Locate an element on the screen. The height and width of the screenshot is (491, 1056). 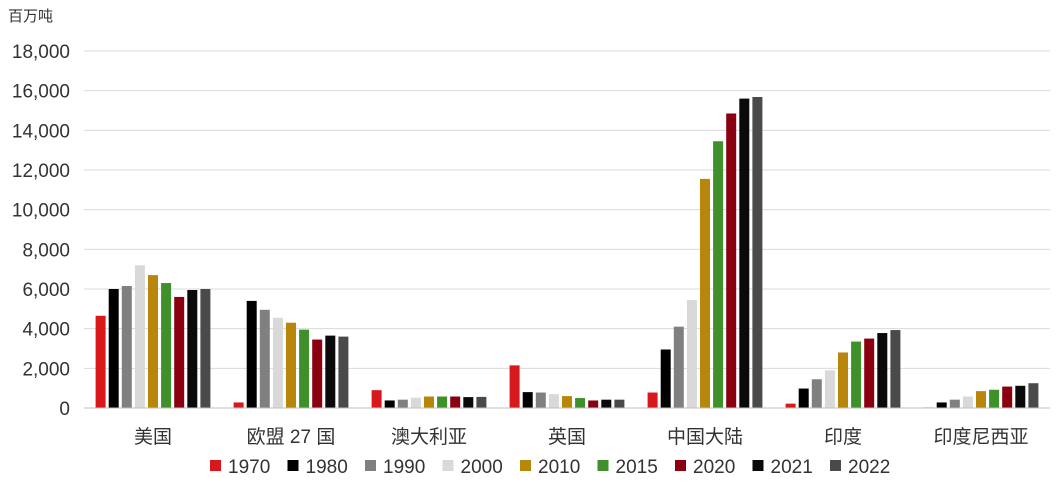
y-tick-label: 16,000 is located at coordinates (41, 92).